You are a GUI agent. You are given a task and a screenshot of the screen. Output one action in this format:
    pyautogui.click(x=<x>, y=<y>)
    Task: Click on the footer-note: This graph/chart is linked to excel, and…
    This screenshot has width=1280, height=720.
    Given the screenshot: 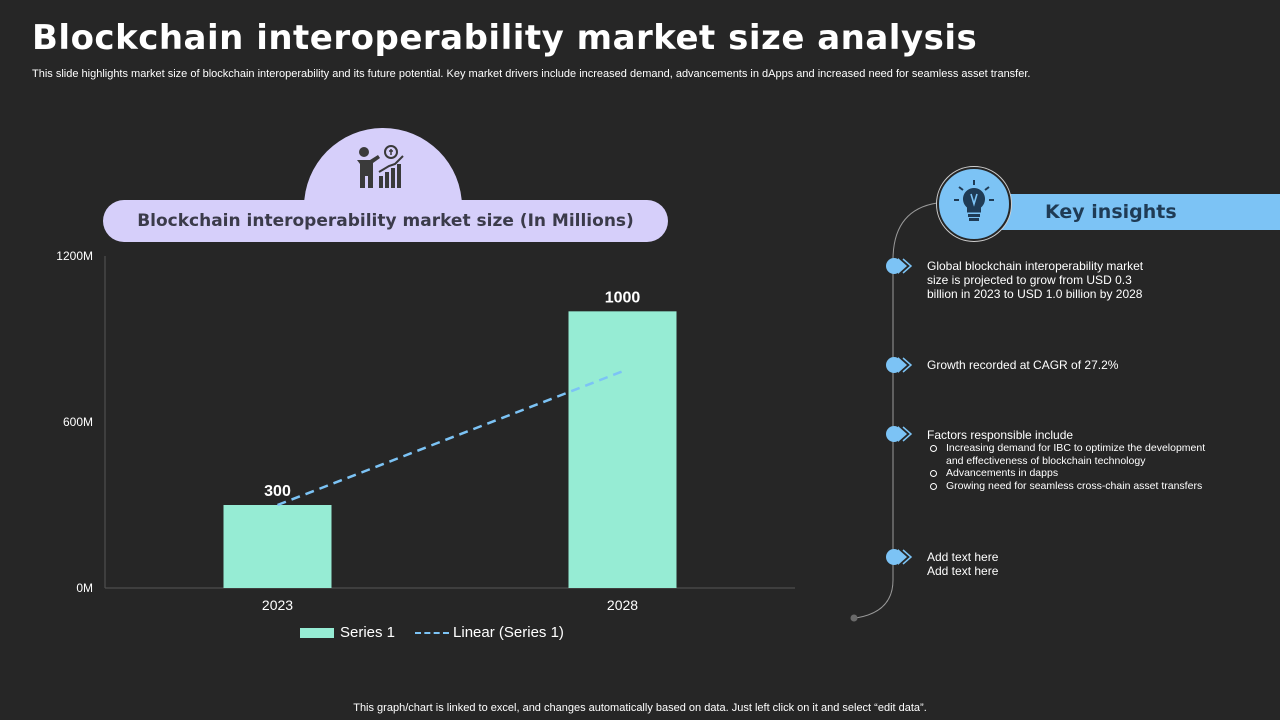 What is the action you would take?
    pyautogui.click(x=640, y=708)
    